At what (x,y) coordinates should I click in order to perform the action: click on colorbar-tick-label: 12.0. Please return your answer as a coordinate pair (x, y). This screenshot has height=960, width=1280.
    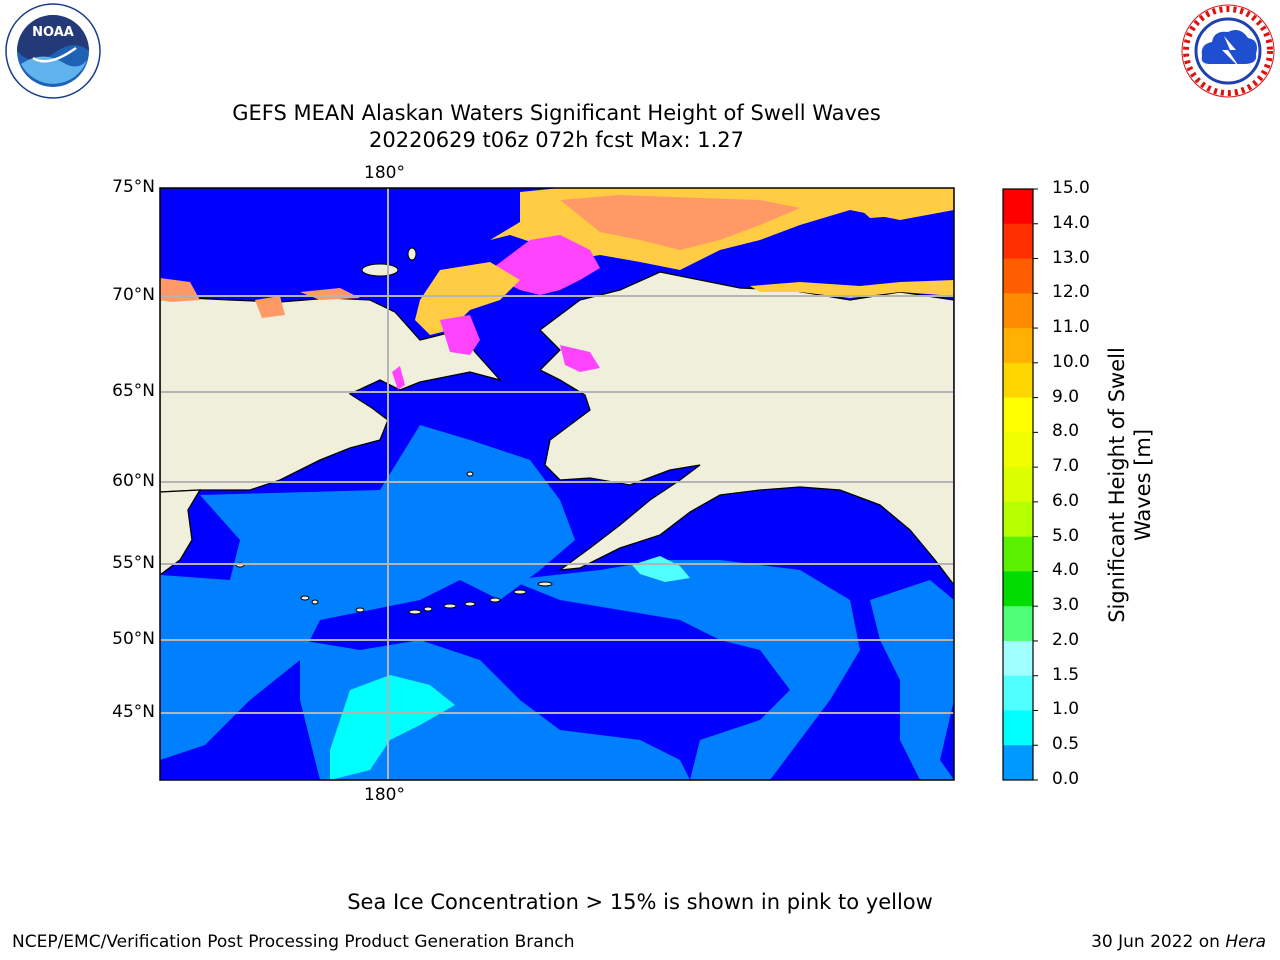
    Looking at the image, I should click on (1071, 292).